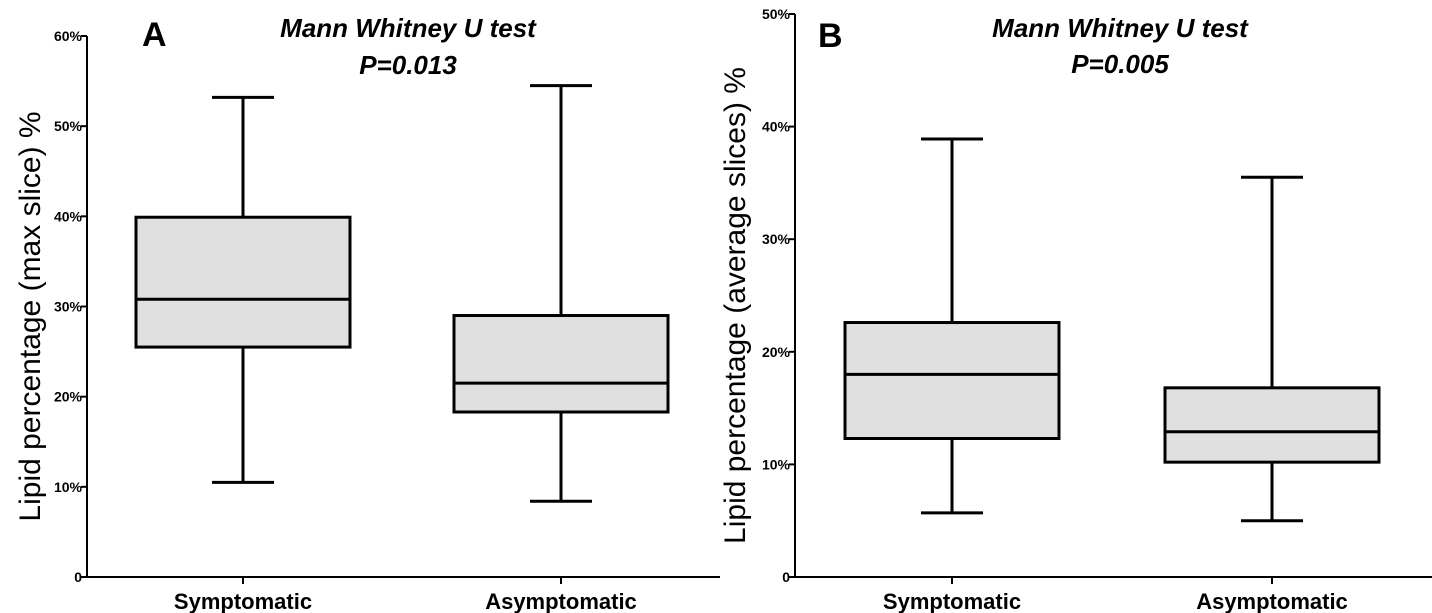  Describe the element at coordinates (408, 28) in the screenshot. I see `panel-a-test-name: Mann Whitney U test` at that location.